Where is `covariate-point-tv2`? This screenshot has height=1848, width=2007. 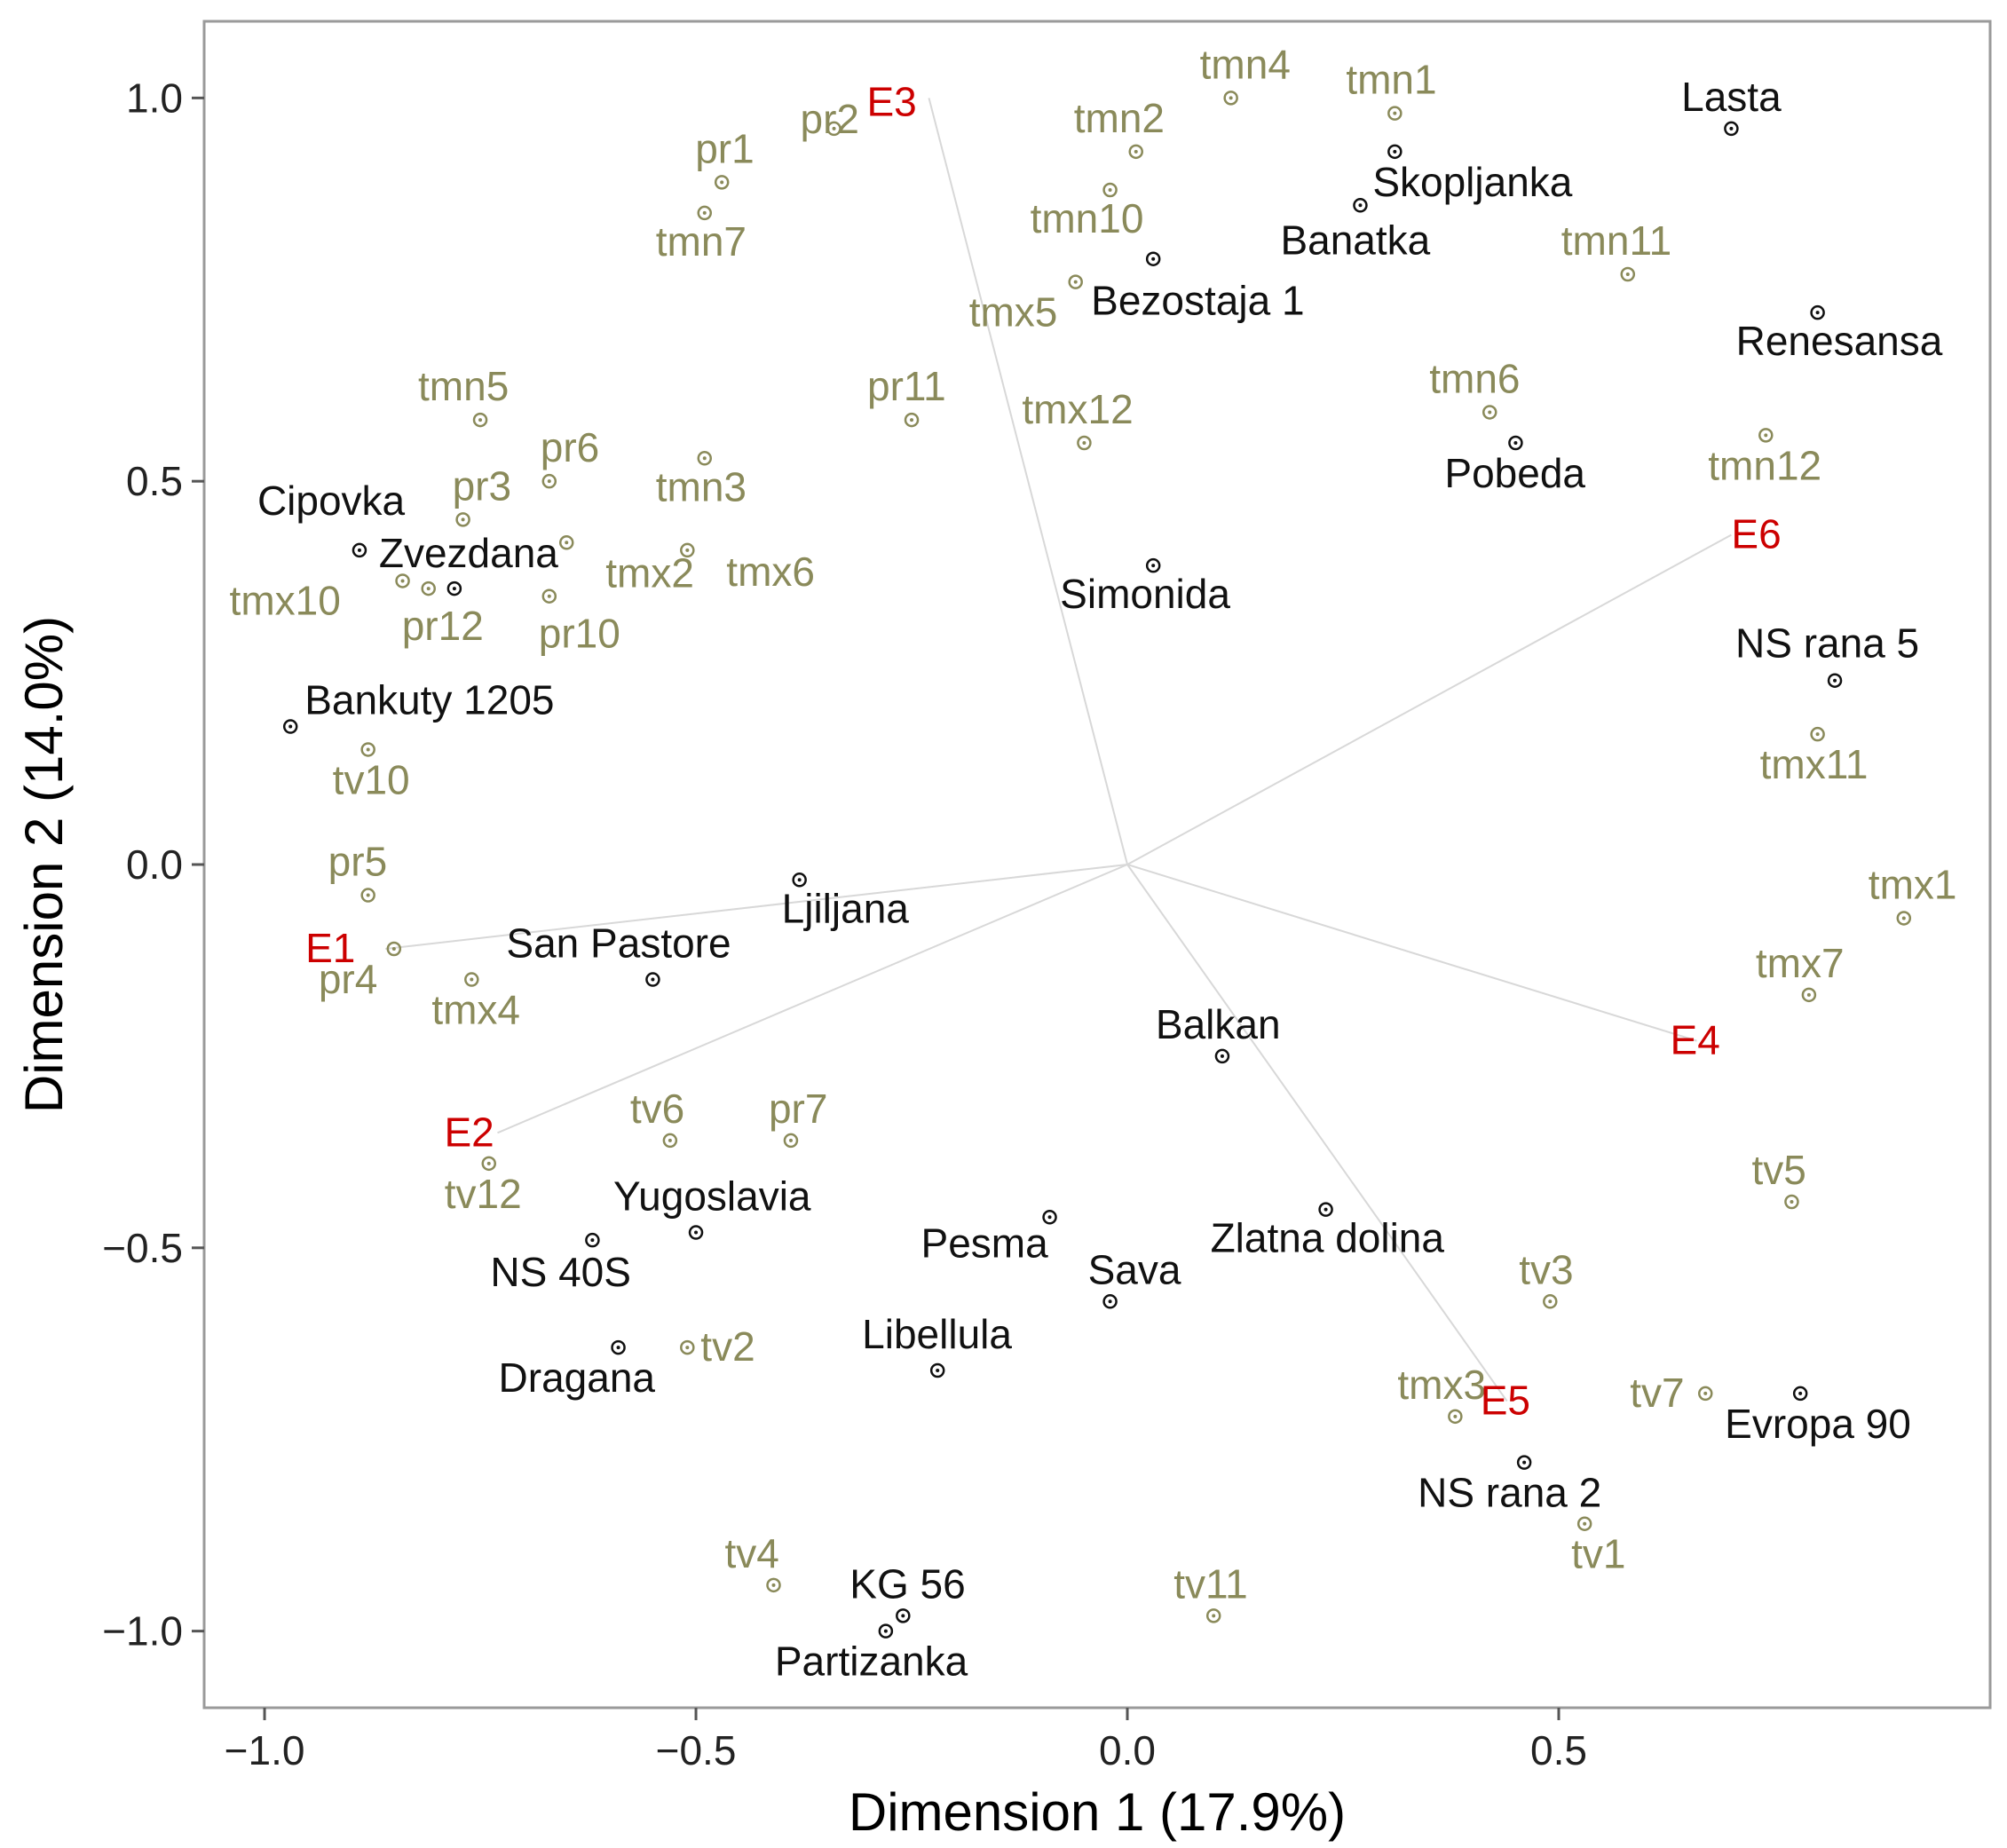 covariate-point-tv2 is located at coordinates (687, 1347).